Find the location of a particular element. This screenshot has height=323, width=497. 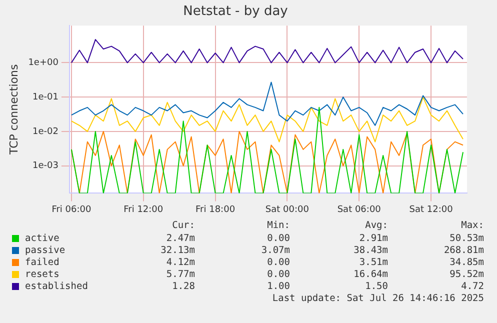

text: 34.85m is located at coordinates (467, 262).